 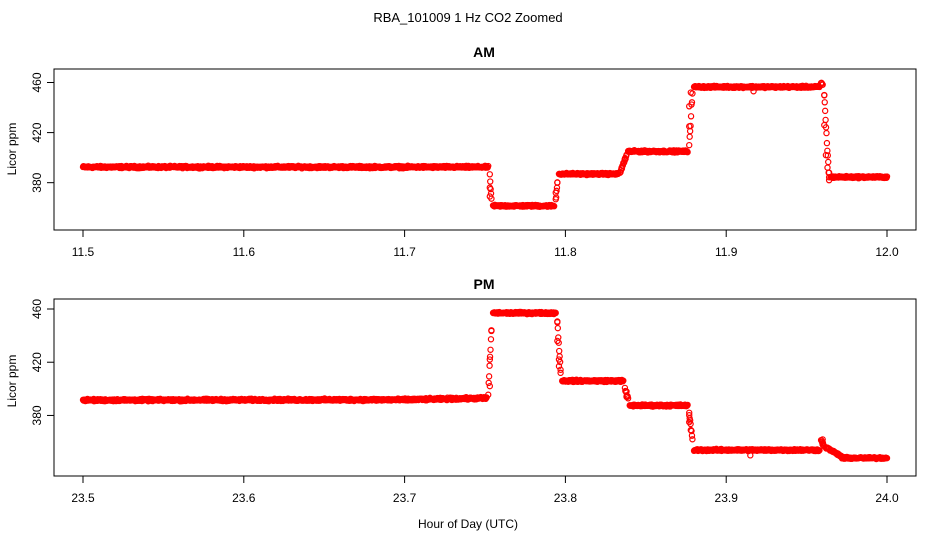 I want to click on pm-y-tick-label: 380, so click(x=37, y=415).